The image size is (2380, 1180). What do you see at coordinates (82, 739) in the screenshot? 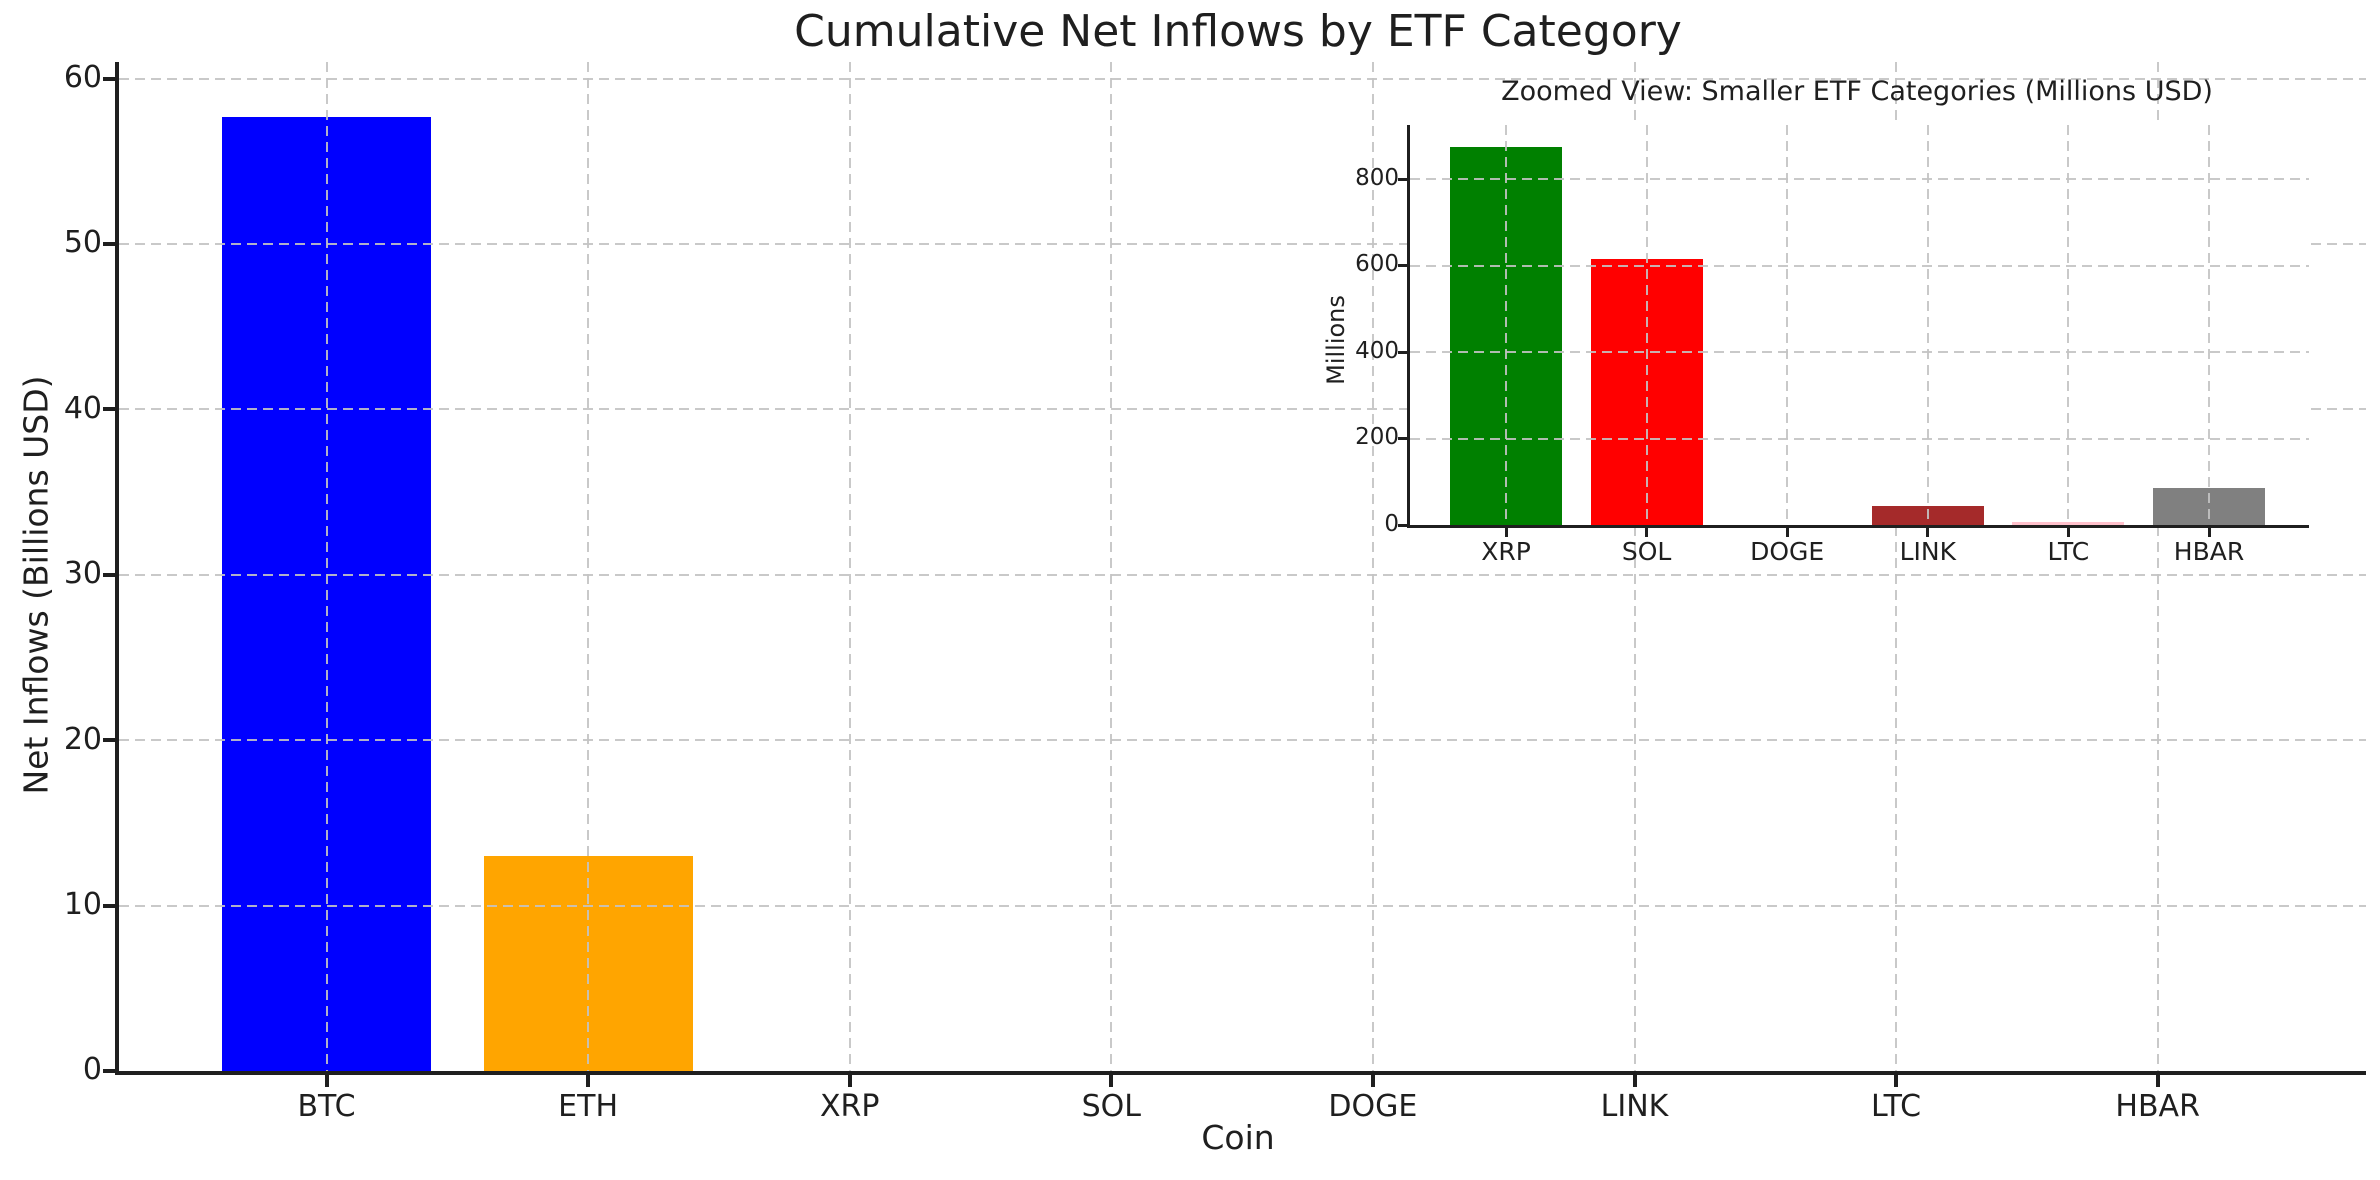
I see `y-tick-label: 20` at bounding box center [82, 739].